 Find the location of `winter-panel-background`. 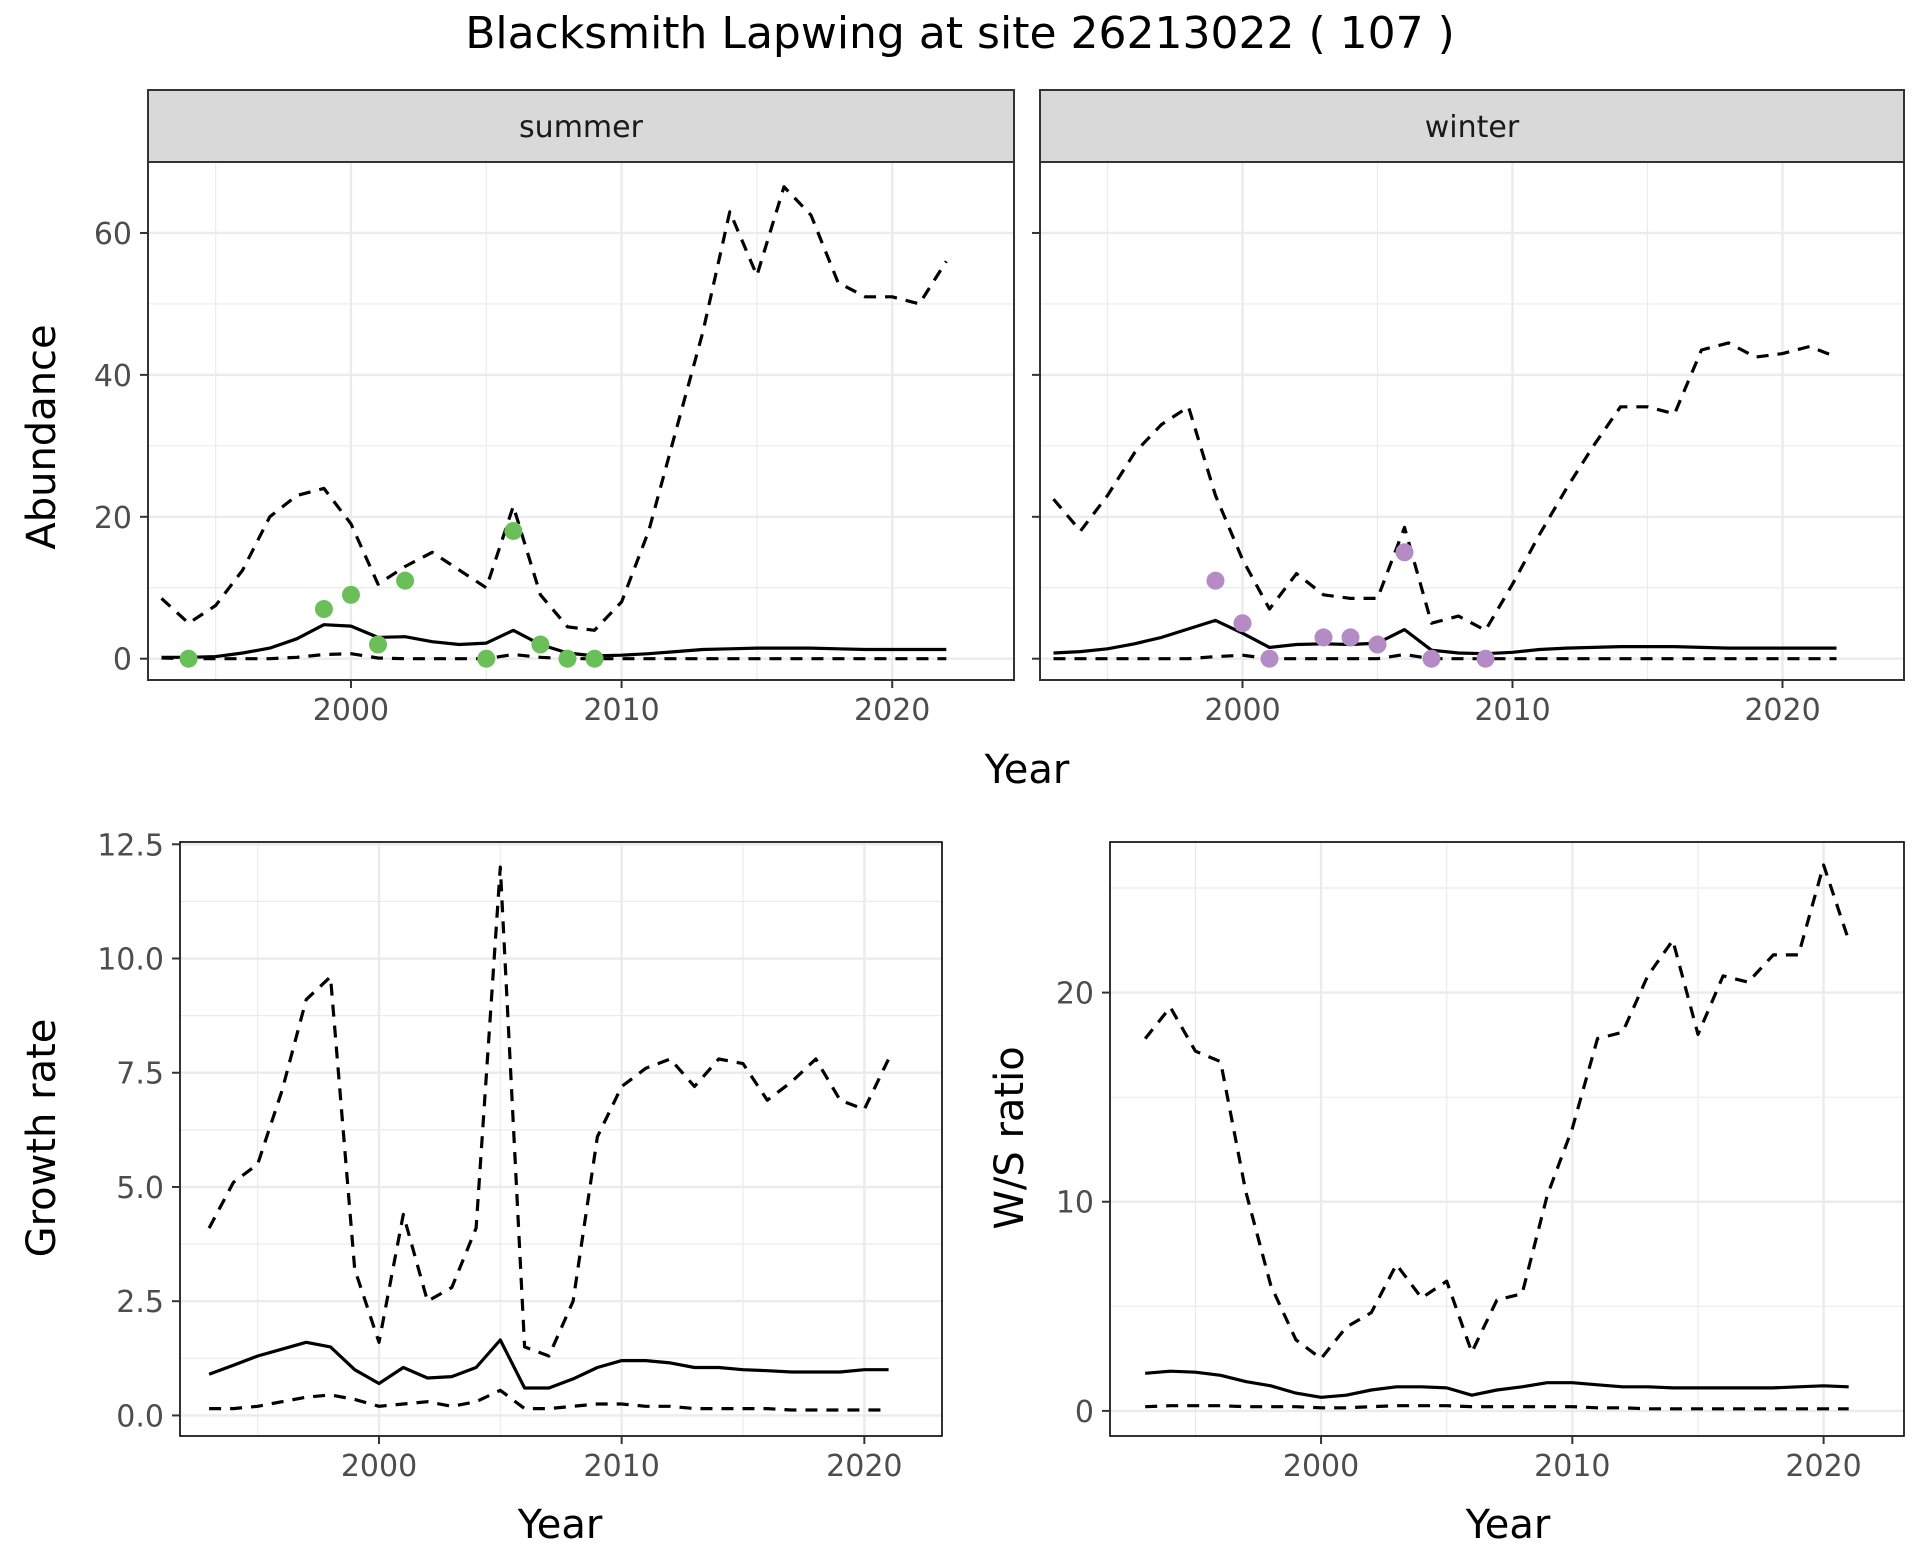

winter-panel-background is located at coordinates (1472, 421).